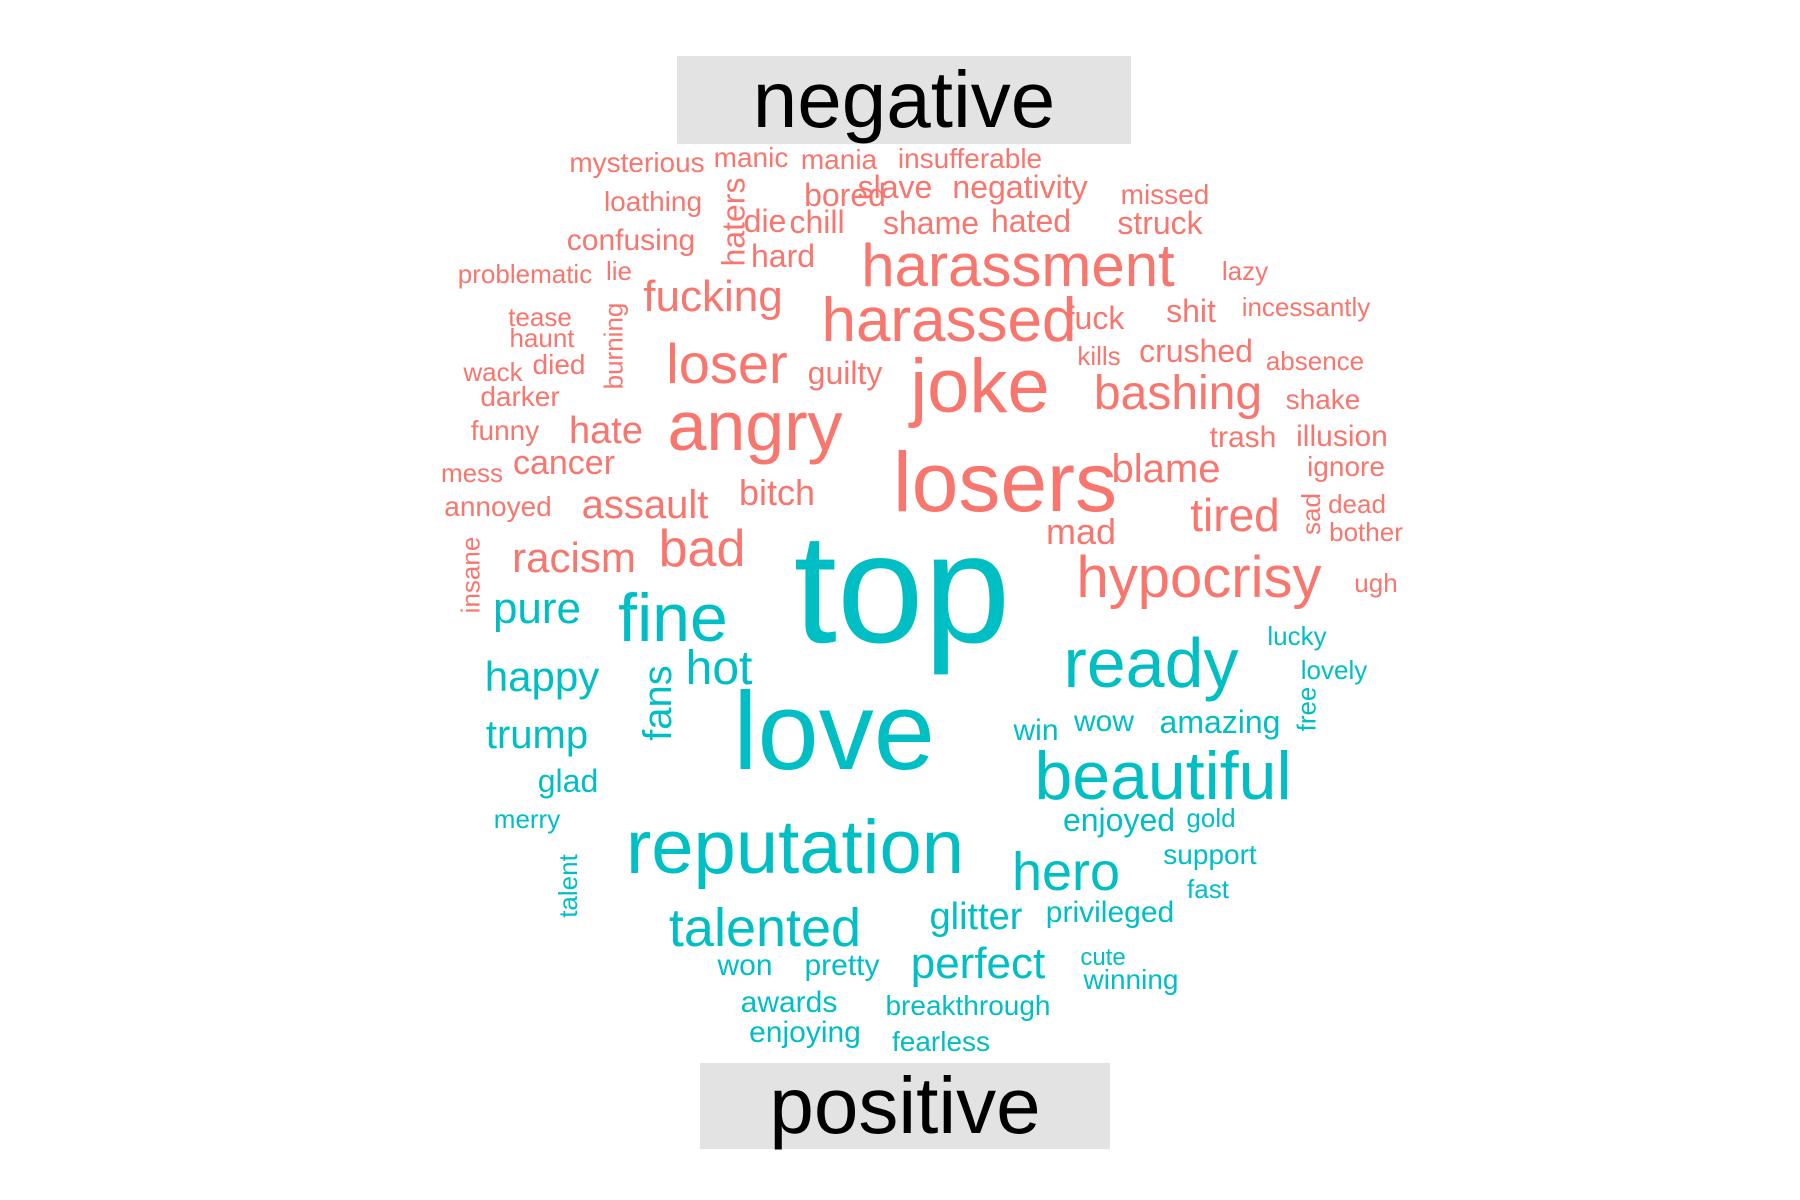  What do you see at coordinates (1163, 776) in the screenshot?
I see `word-beautiful: beautiful` at bounding box center [1163, 776].